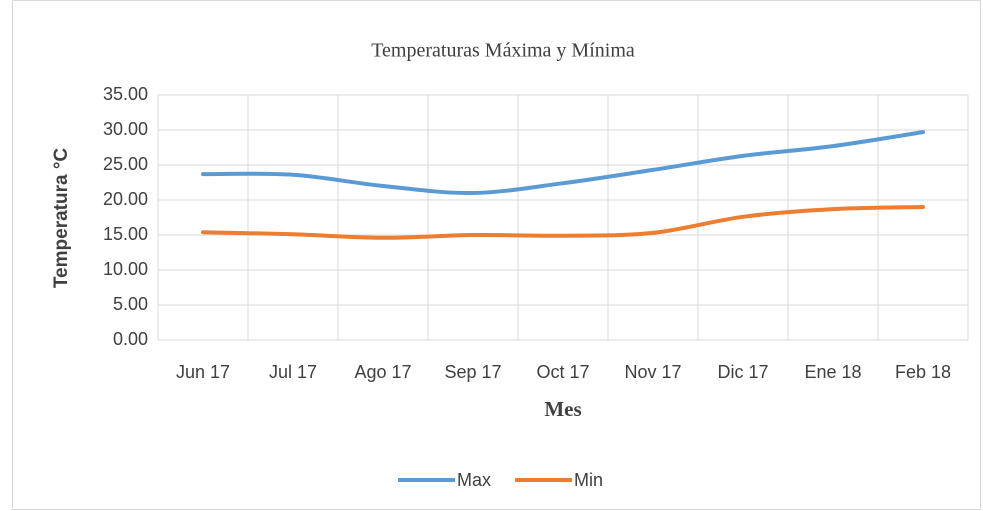 Image resolution: width=983 pixels, height=511 pixels. What do you see at coordinates (125, 269) in the screenshot?
I see `y-tick-label: 10.00` at bounding box center [125, 269].